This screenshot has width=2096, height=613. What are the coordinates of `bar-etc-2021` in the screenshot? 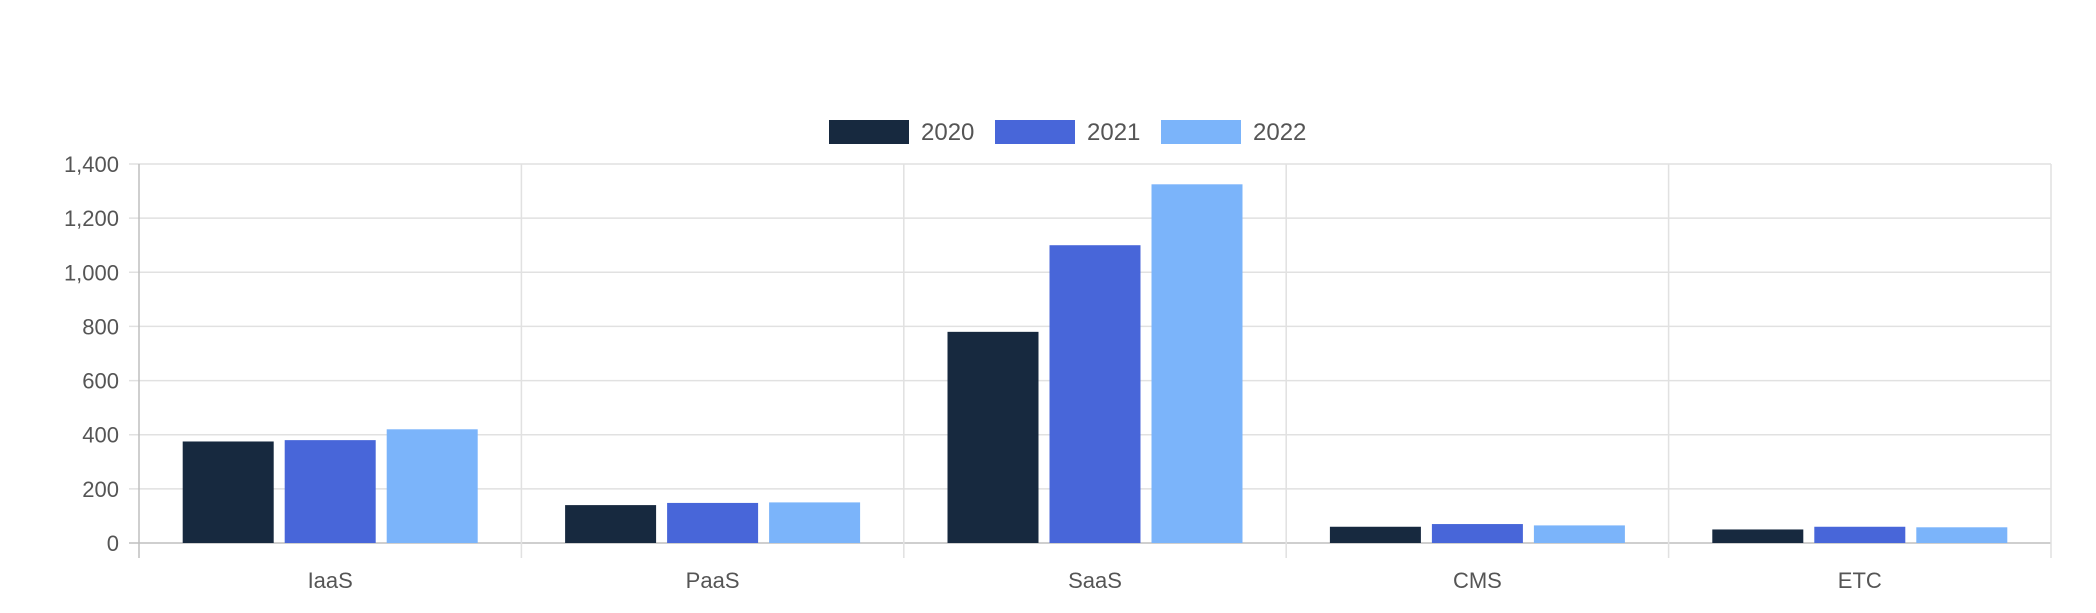 It's located at (1860, 534).